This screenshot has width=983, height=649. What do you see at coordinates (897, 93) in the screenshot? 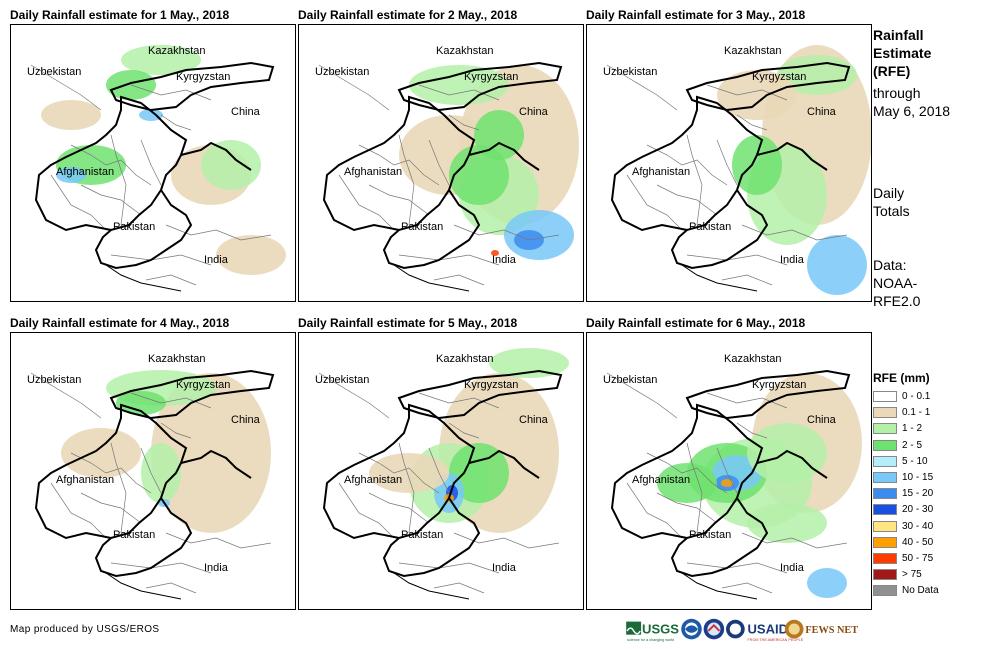
I see `side-through-line: through` at bounding box center [897, 93].